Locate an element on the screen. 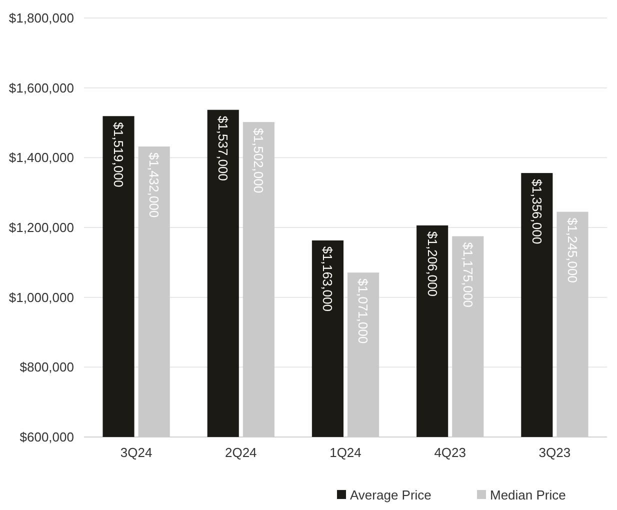 The width and height of the screenshot is (617, 510). legend-label: Median Price is located at coordinates (528, 495).